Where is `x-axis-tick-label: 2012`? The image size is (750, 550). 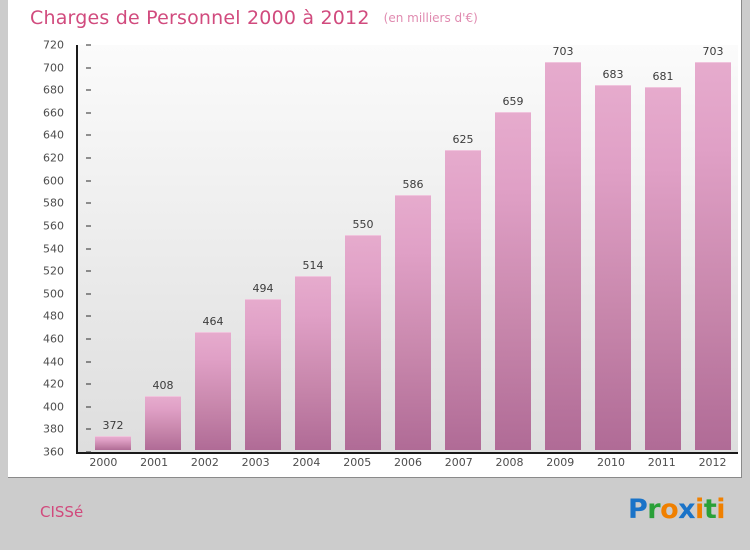 x-axis-tick-label: 2012 is located at coordinates (712, 462).